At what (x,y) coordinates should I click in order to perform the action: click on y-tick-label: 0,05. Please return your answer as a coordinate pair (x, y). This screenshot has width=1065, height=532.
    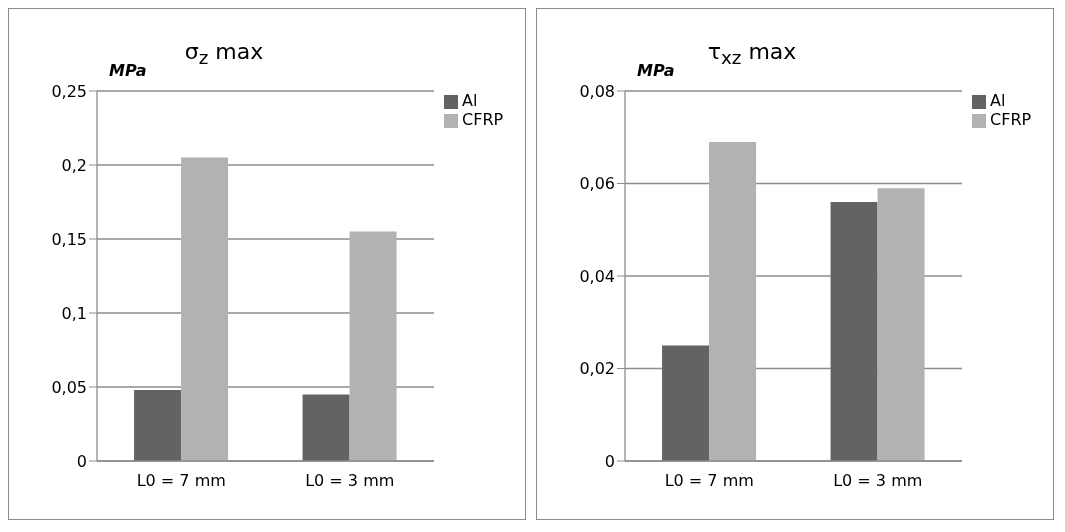
    Looking at the image, I should click on (69, 387).